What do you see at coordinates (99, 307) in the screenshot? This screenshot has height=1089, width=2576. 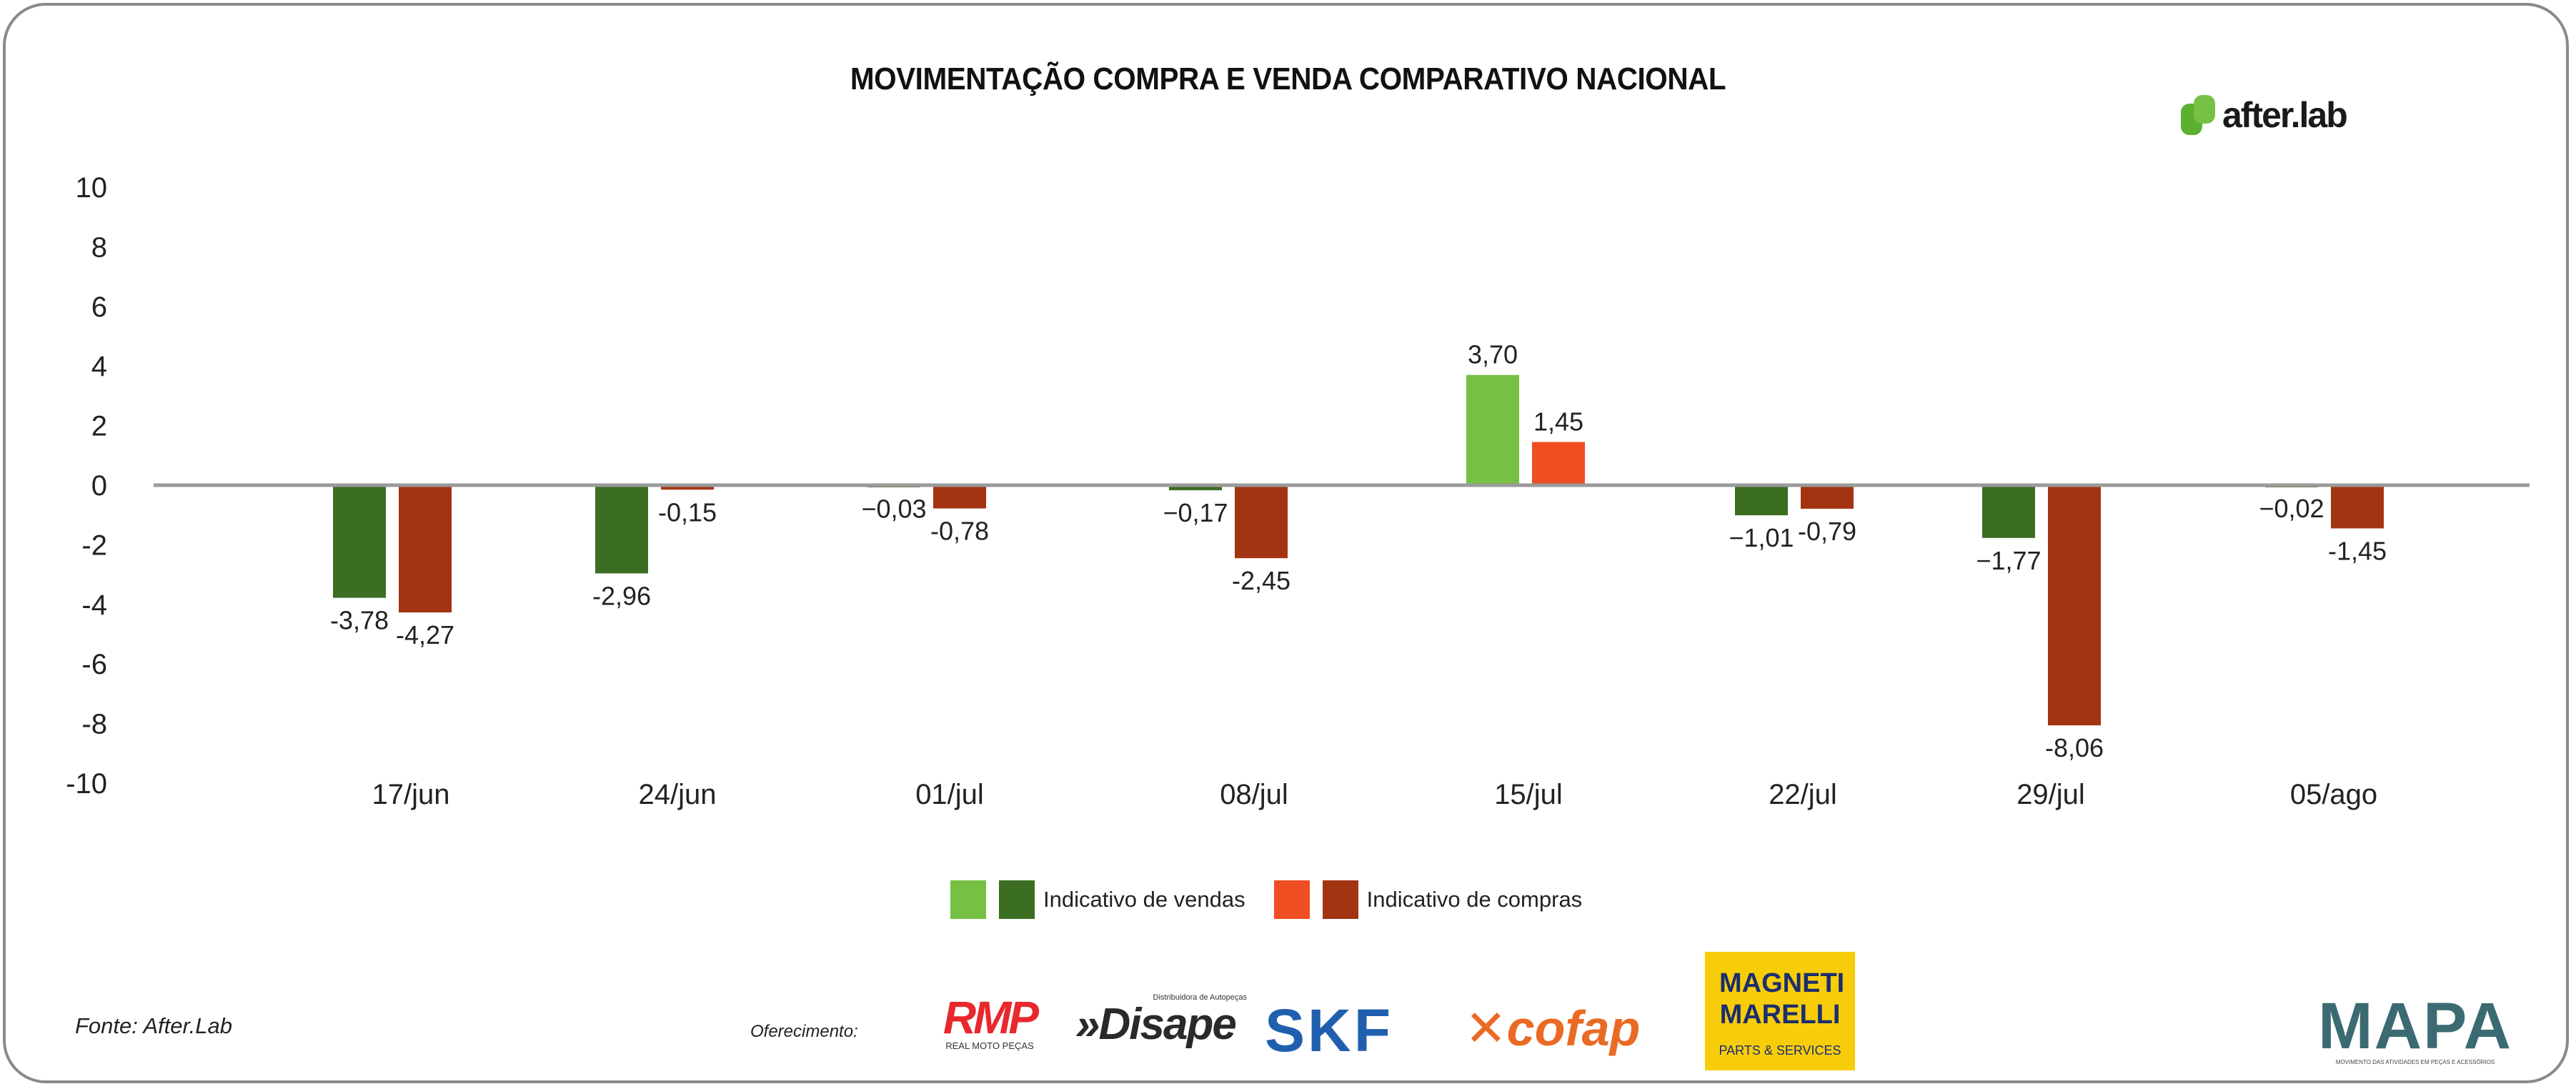 I see `y-tick-label: 6` at bounding box center [99, 307].